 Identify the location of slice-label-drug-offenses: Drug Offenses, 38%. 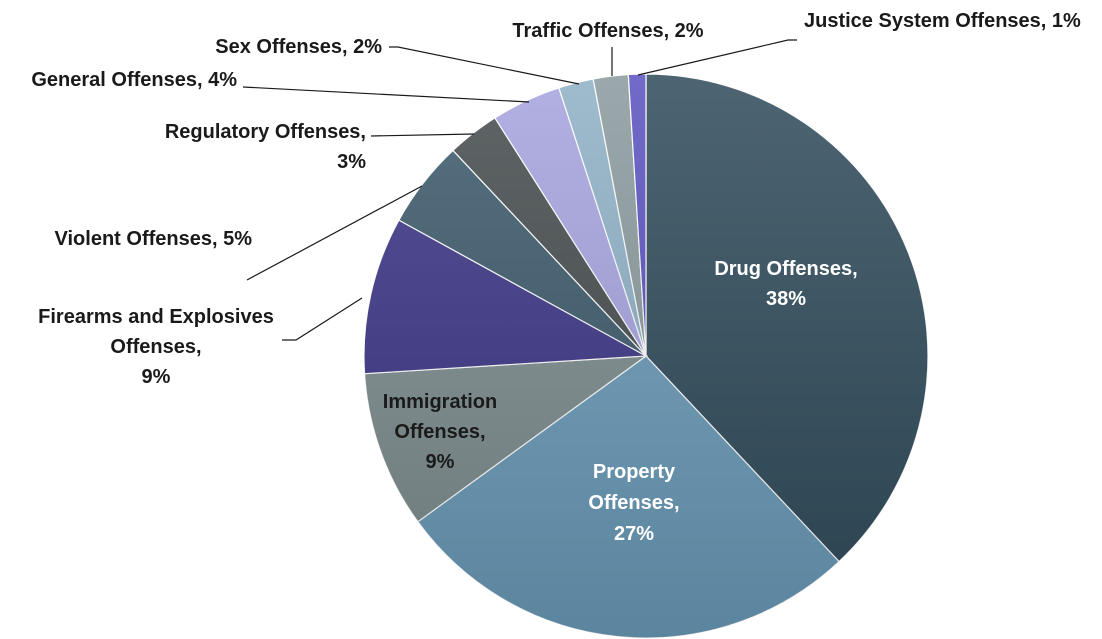
(785, 284).